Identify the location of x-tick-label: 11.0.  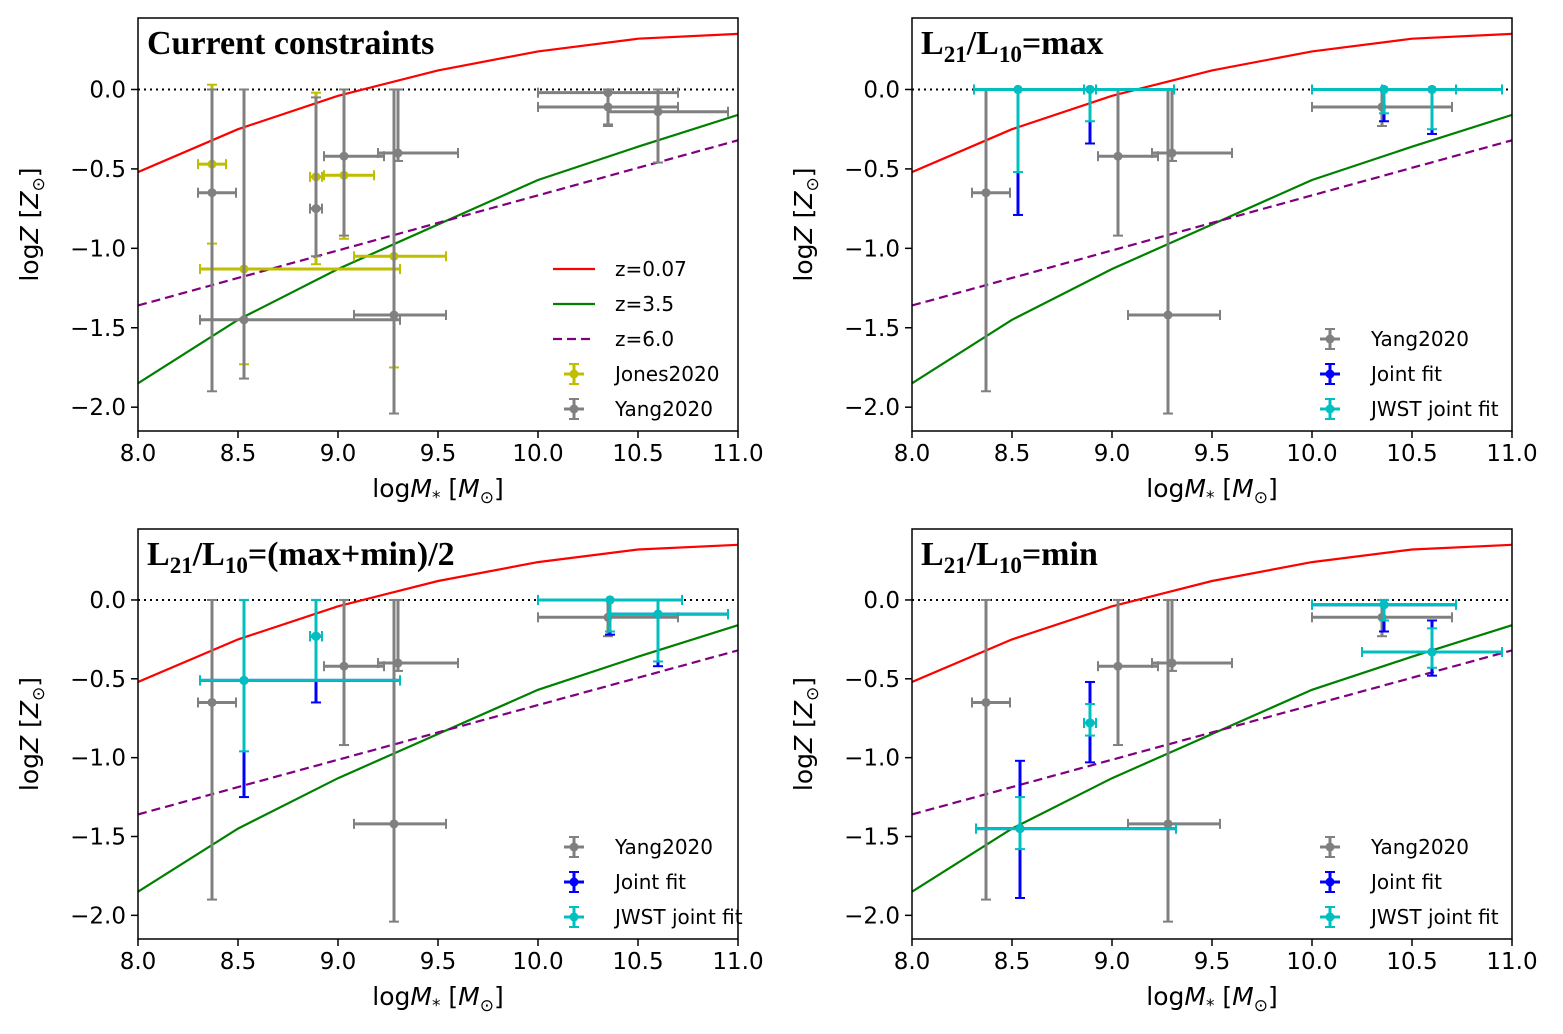
(737, 962).